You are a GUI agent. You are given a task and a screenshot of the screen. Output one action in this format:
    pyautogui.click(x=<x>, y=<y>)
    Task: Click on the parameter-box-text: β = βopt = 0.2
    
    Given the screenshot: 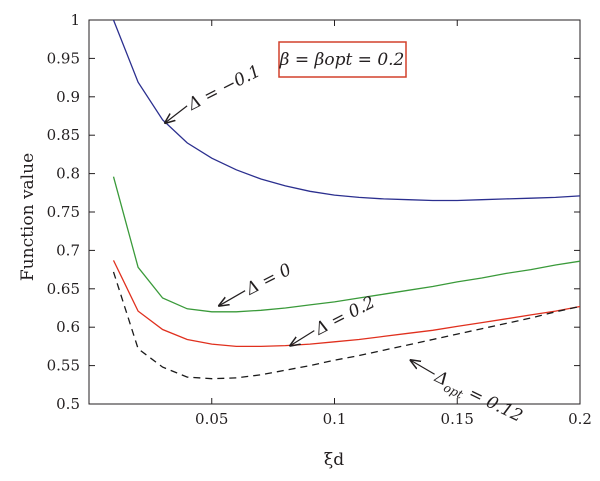 What is the action you would take?
    pyautogui.click(x=342, y=60)
    